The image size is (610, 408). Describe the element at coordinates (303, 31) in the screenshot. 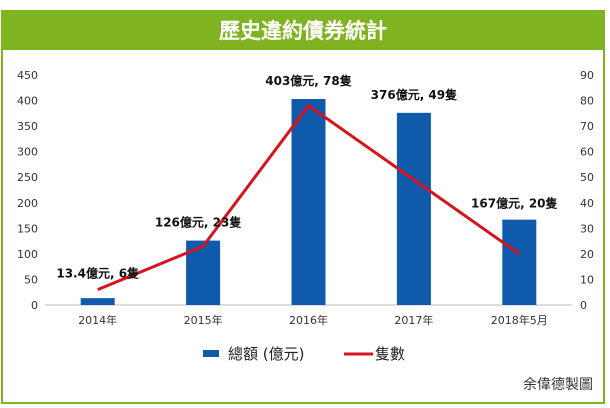

I see `chart-title: 歷史違約債券統計` at that location.